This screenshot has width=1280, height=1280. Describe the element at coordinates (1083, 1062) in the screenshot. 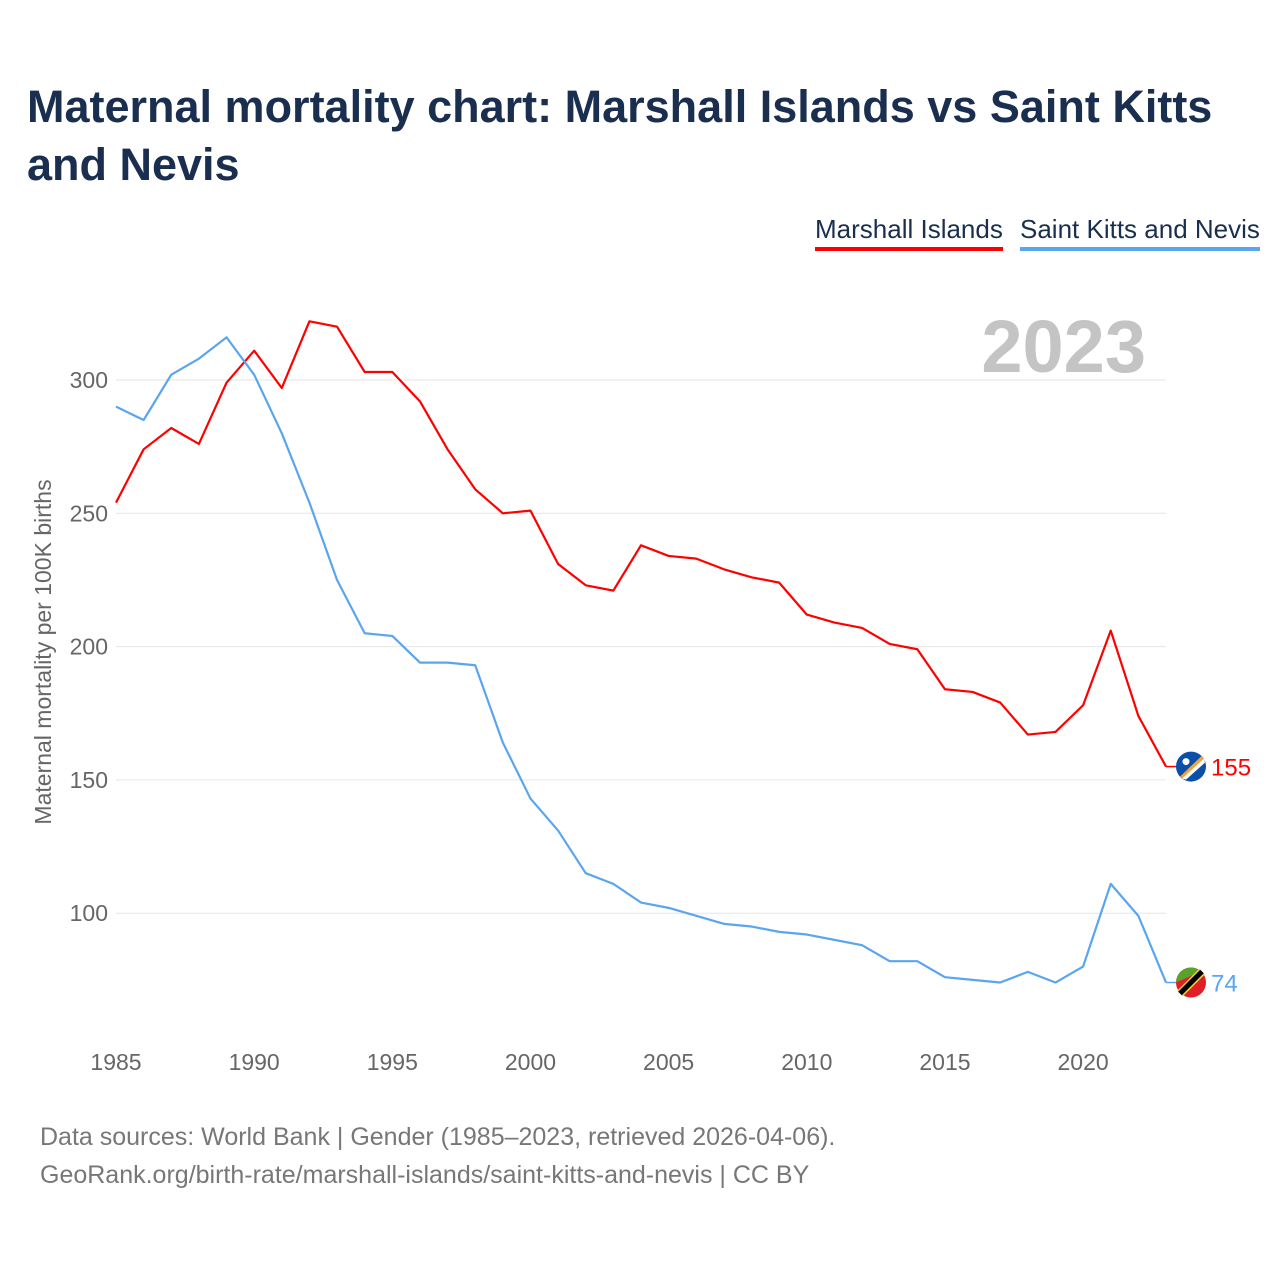

I see `x-tick-label: 2020` at that location.